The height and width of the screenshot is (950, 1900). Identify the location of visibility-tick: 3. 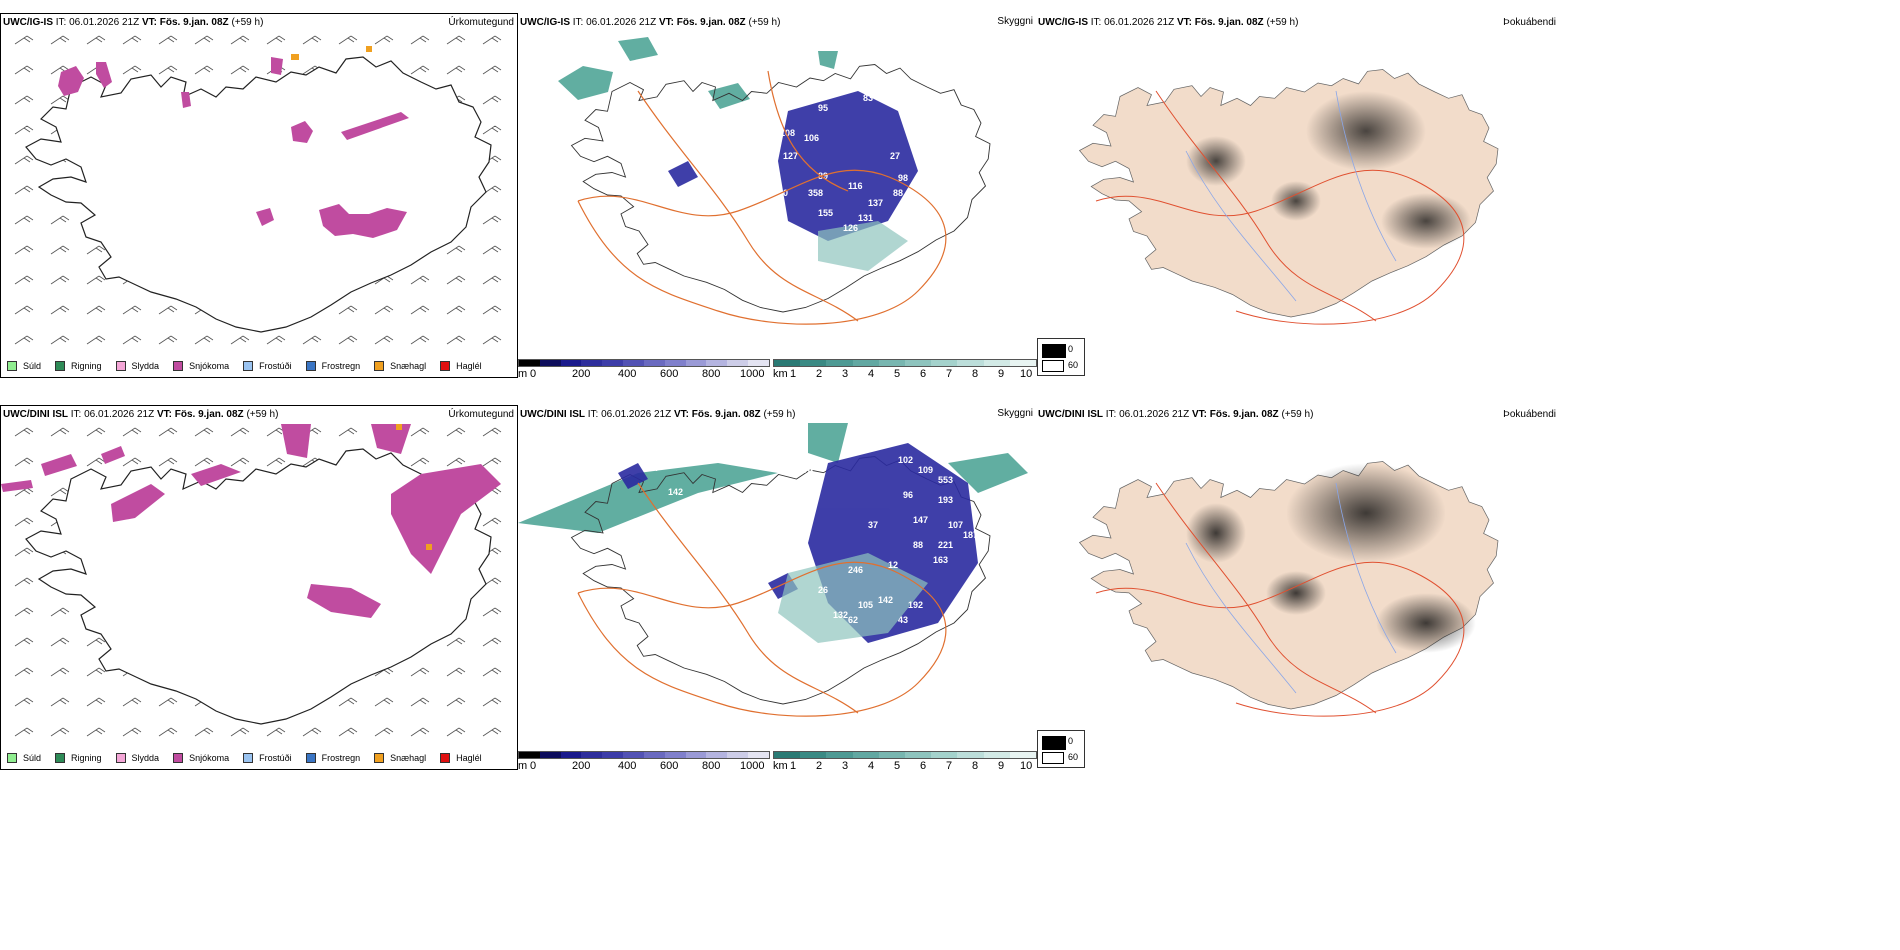
(845, 374).